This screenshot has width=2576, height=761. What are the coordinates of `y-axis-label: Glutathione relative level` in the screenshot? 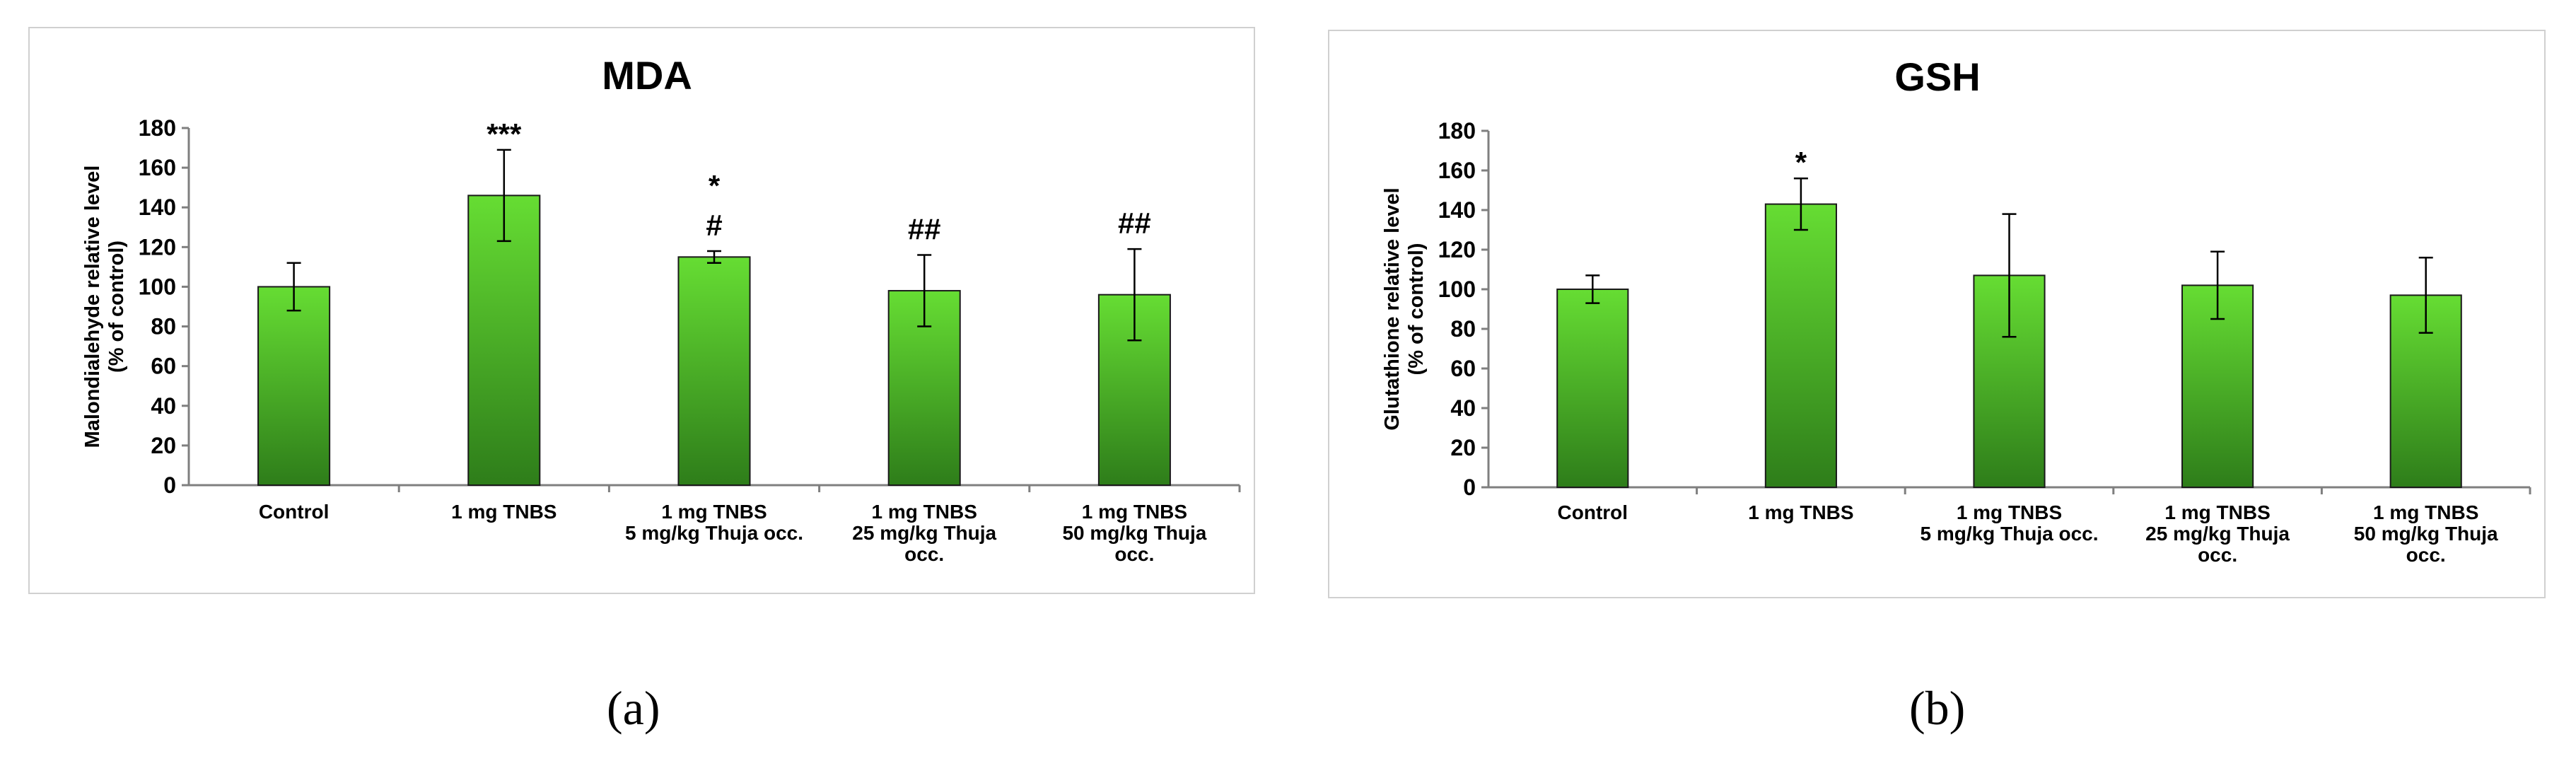 It's located at (1392, 308).